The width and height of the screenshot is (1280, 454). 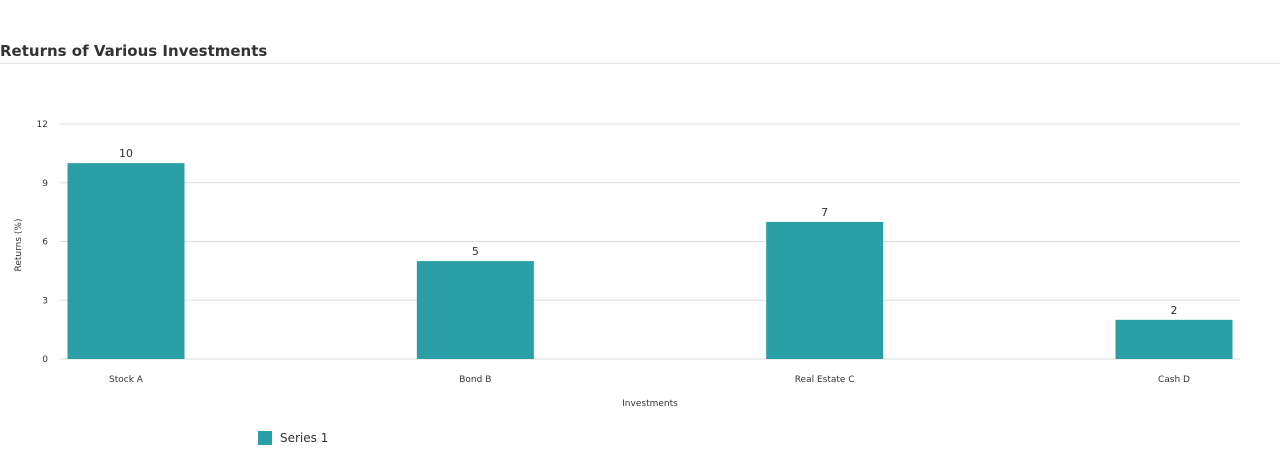 What do you see at coordinates (45, 184) in the screenshot?
I see `y-tick-label: 9` at bounding box center [45, 184].